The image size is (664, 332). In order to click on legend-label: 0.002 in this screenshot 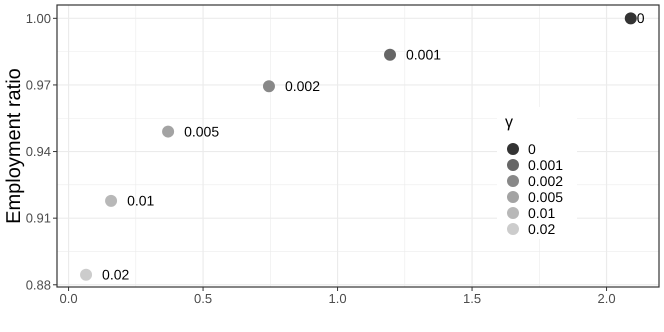, I will do `click(546, 180)`.